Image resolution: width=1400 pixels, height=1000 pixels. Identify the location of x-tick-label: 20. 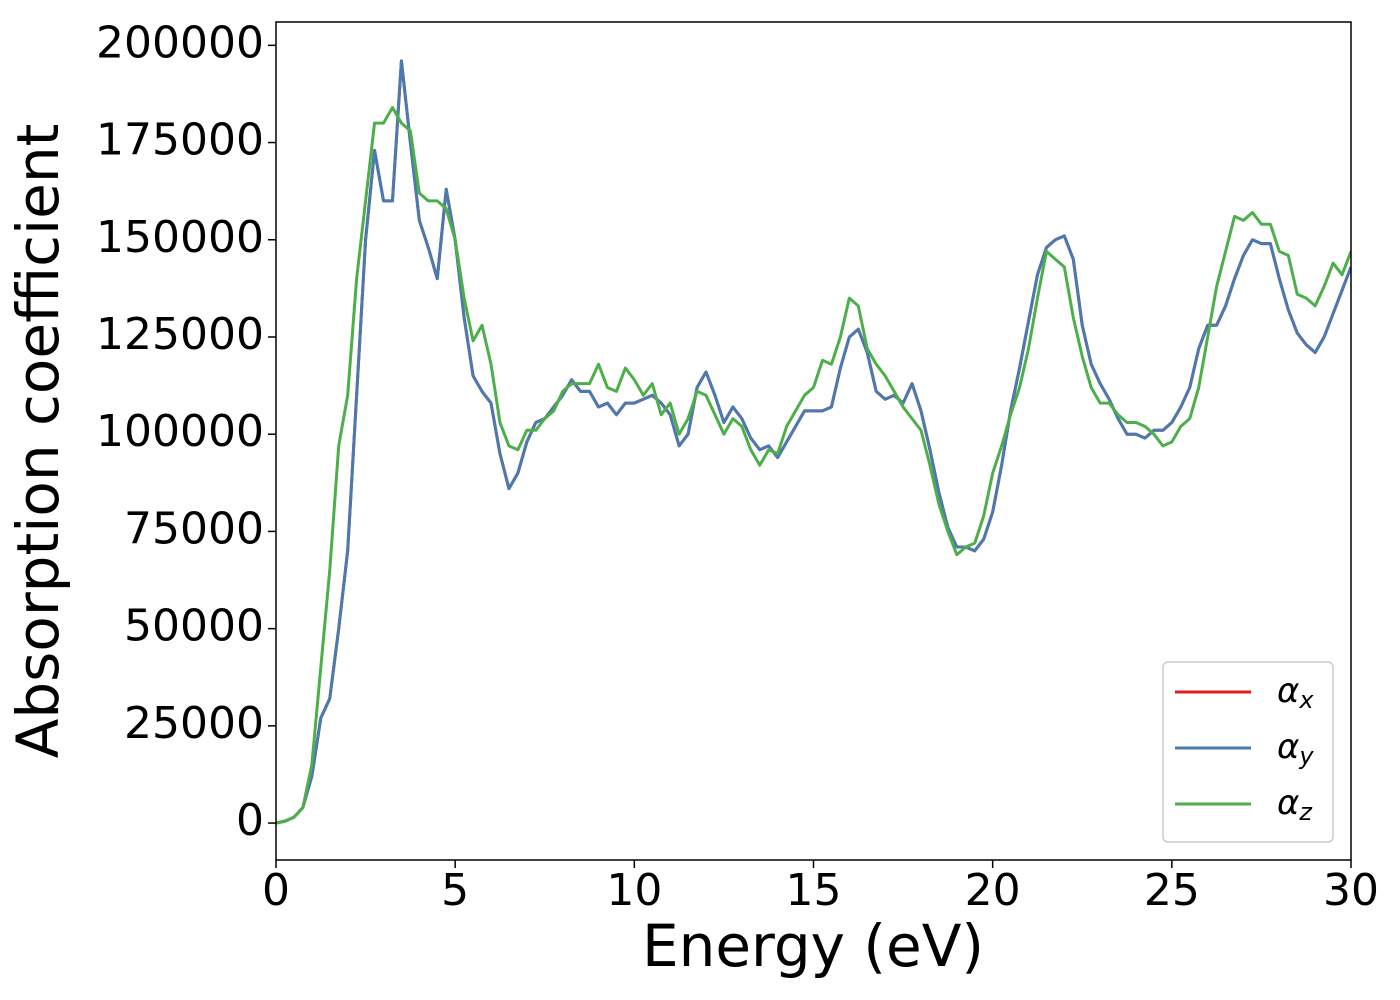
(993, 890).